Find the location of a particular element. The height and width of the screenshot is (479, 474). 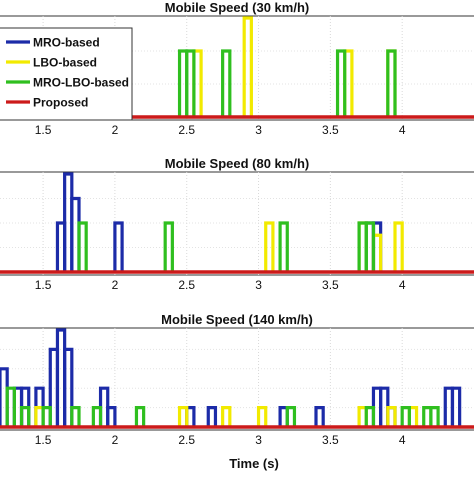

legend-label: MRO-based is located at coordinates (66, 43).